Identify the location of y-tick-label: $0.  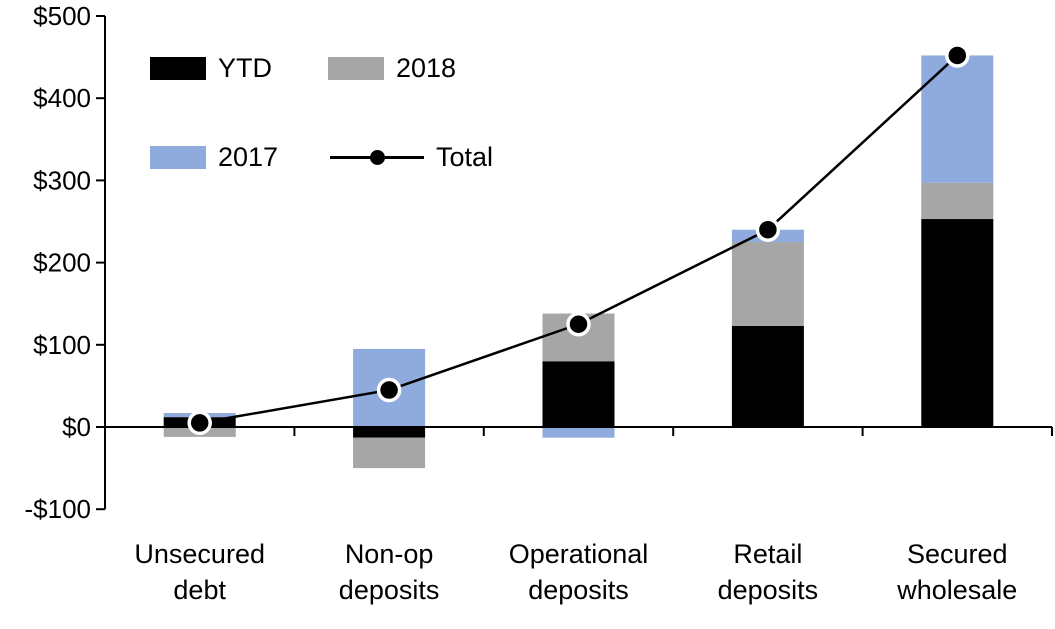
(76, 427).